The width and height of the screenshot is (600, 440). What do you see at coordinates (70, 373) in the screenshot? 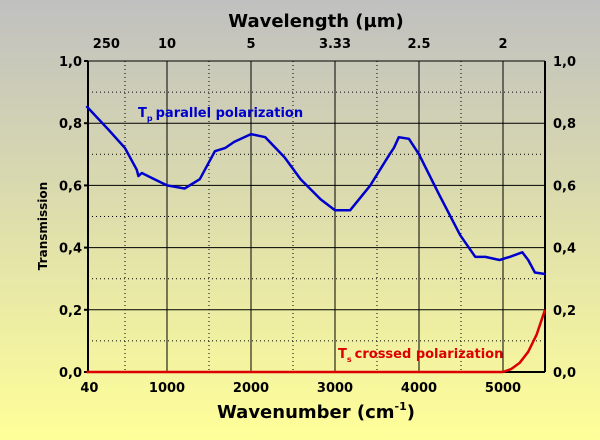
I see `y-tick-label-left: 0,0` at bounding box center [70, 373].